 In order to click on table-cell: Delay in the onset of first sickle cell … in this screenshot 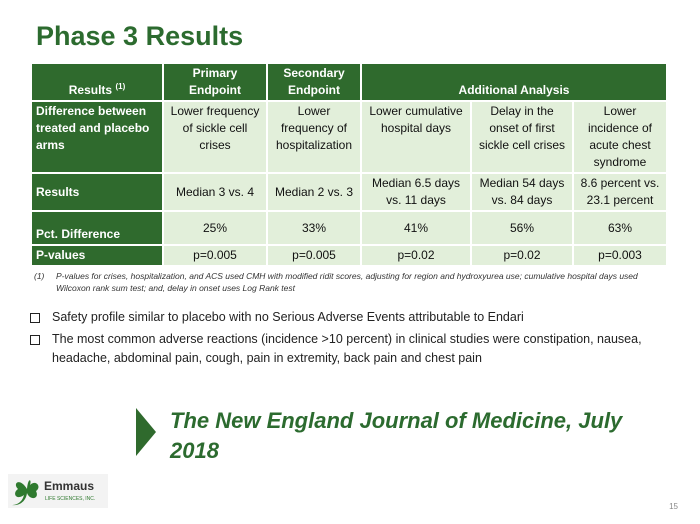, I will do `click(522, 137)`.